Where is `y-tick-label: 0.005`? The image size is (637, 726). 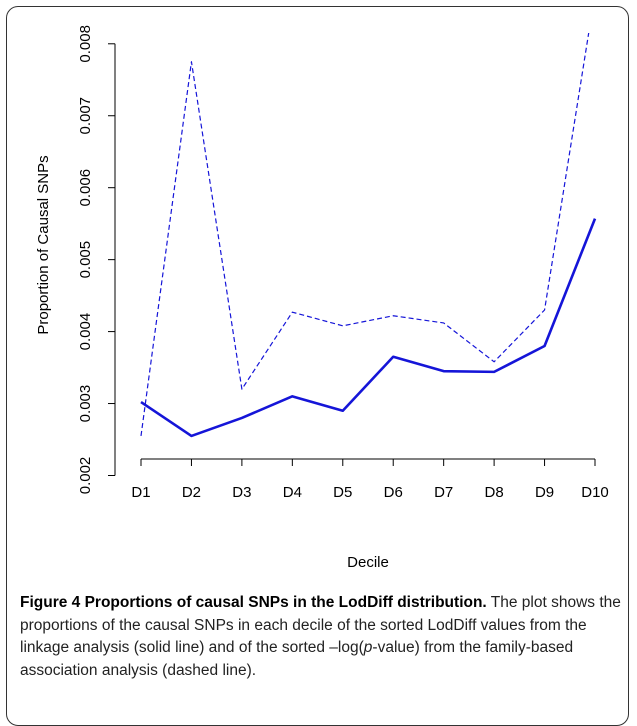 y-tick-label: 0.005 is located at coordinates (85, 260).